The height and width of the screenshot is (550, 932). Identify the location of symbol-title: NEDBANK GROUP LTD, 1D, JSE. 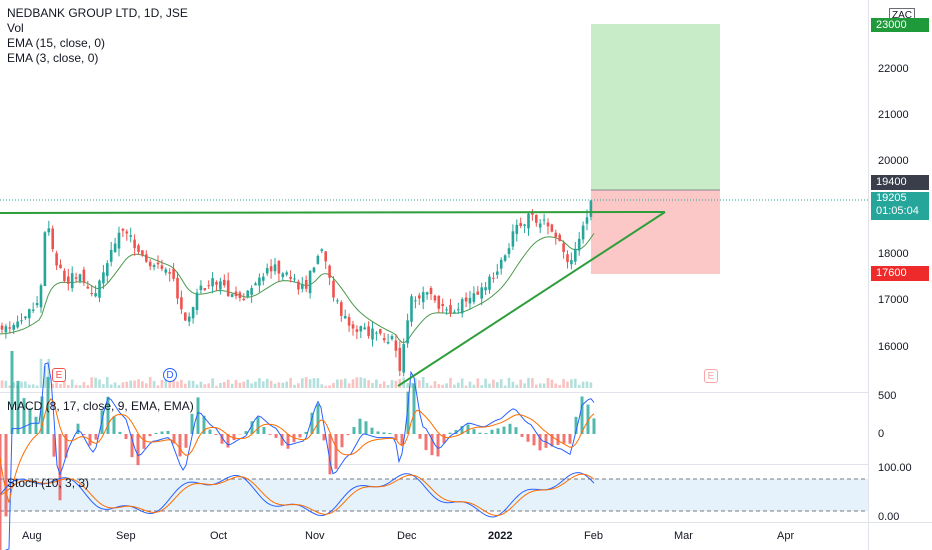
(97, 13).